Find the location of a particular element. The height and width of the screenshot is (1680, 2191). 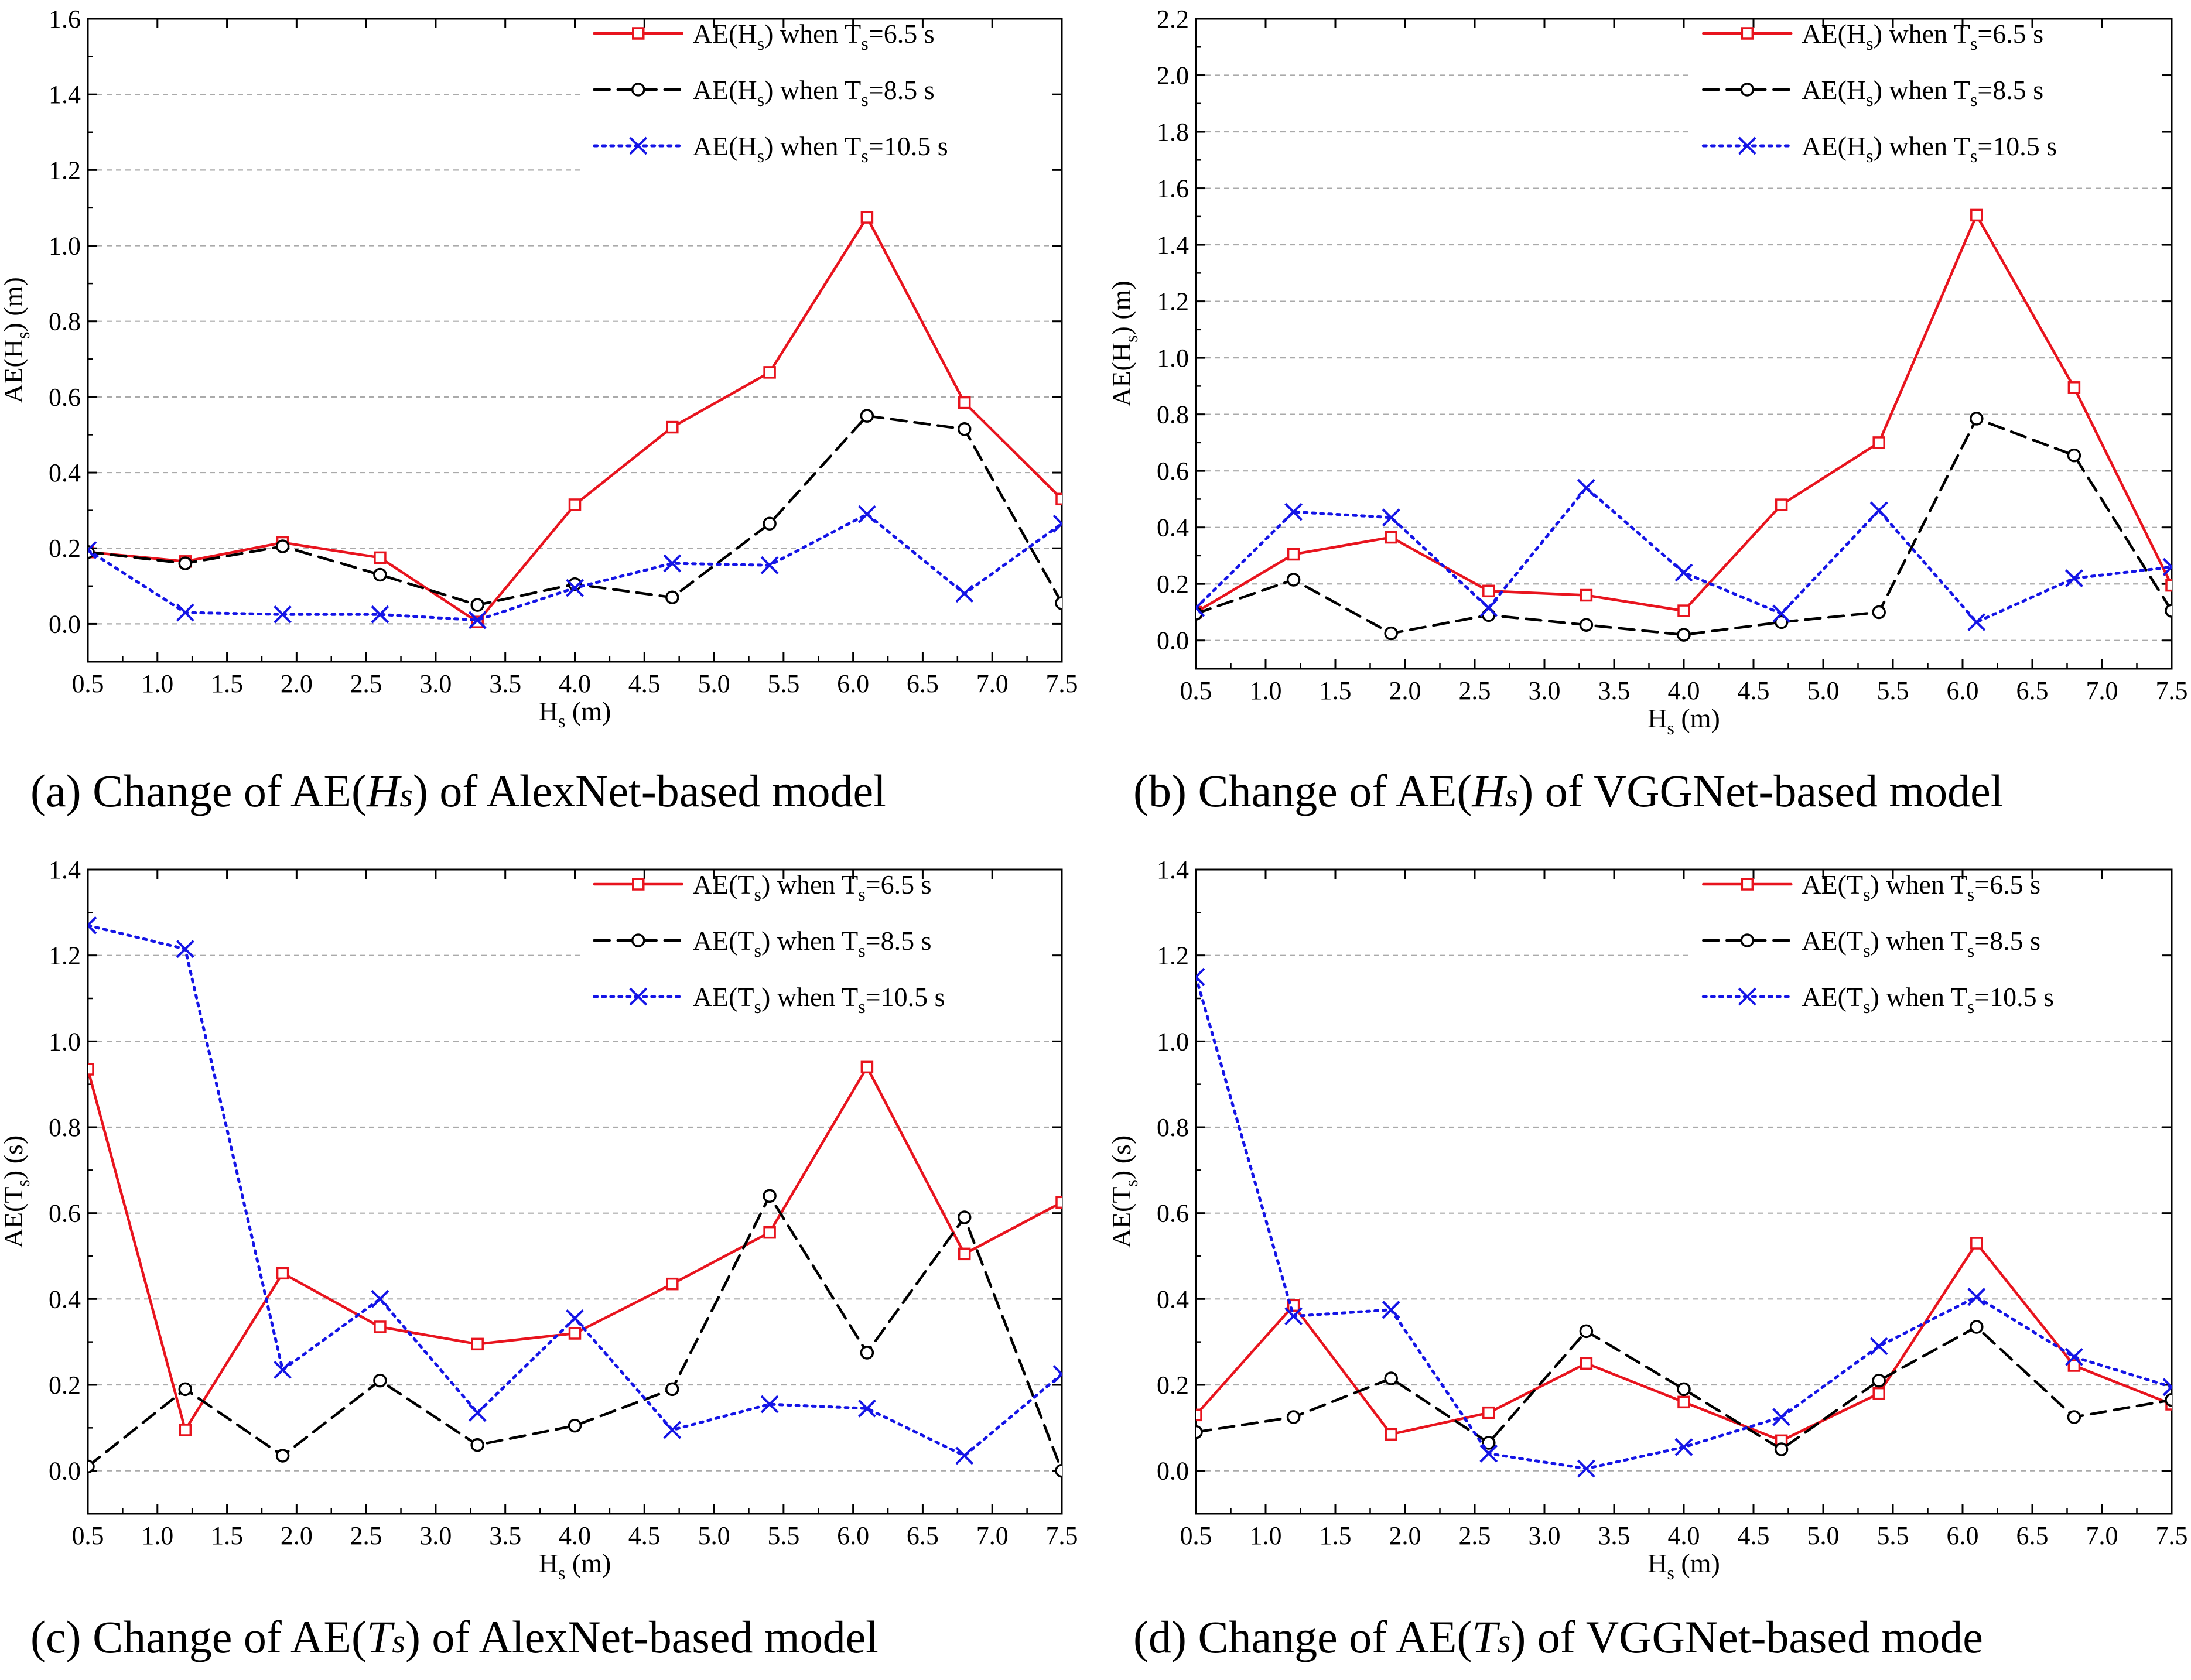

legend-entry: AE(Hs) when Ts=10.5 s is located at coordinates (1929, 148).